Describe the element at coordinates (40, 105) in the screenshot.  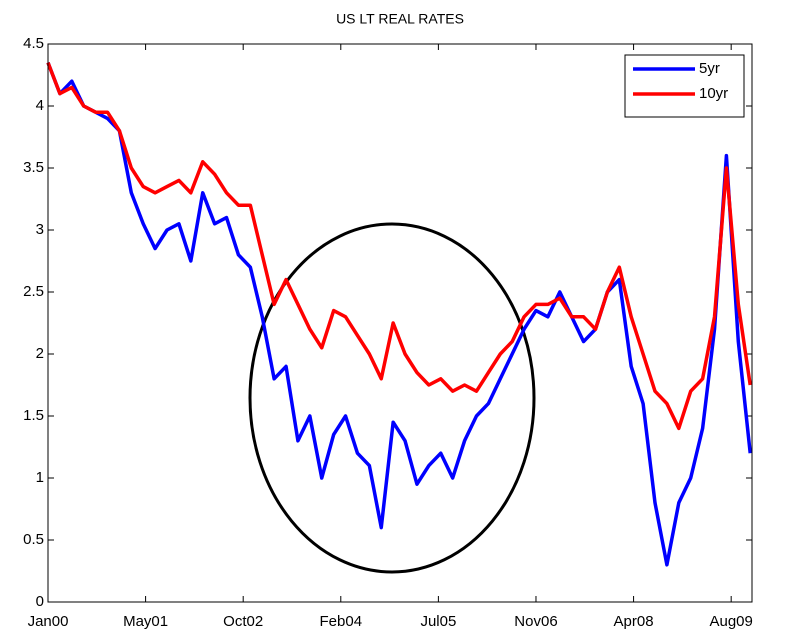
I see `y-tick-label: 4` at that location.